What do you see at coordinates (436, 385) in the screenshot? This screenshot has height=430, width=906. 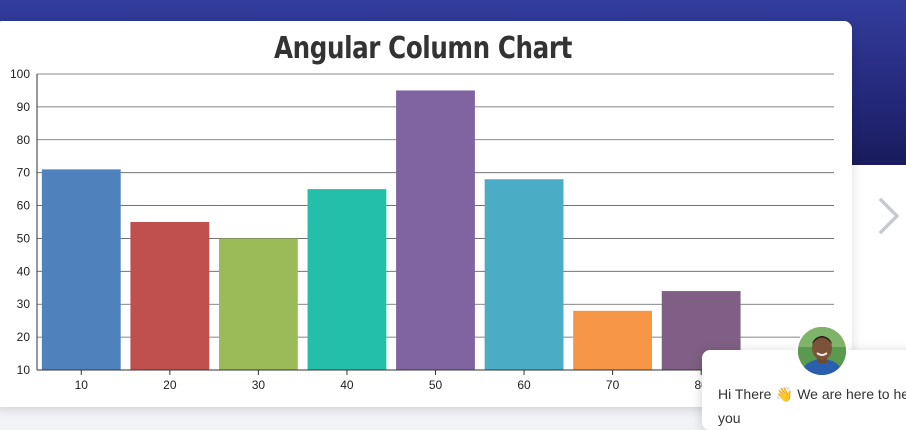 I see `x-tick-label: 50` at bounding box center [436, 385].